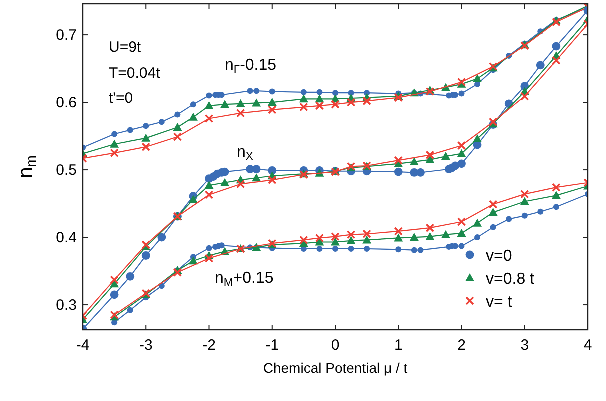 Image resolution: width=606 pixels, height=401 pixels. What do you see at coordinates (245, 154) in the screenshot?
I see `annotation: n$_{X}$` at bounding box center [245, 154].